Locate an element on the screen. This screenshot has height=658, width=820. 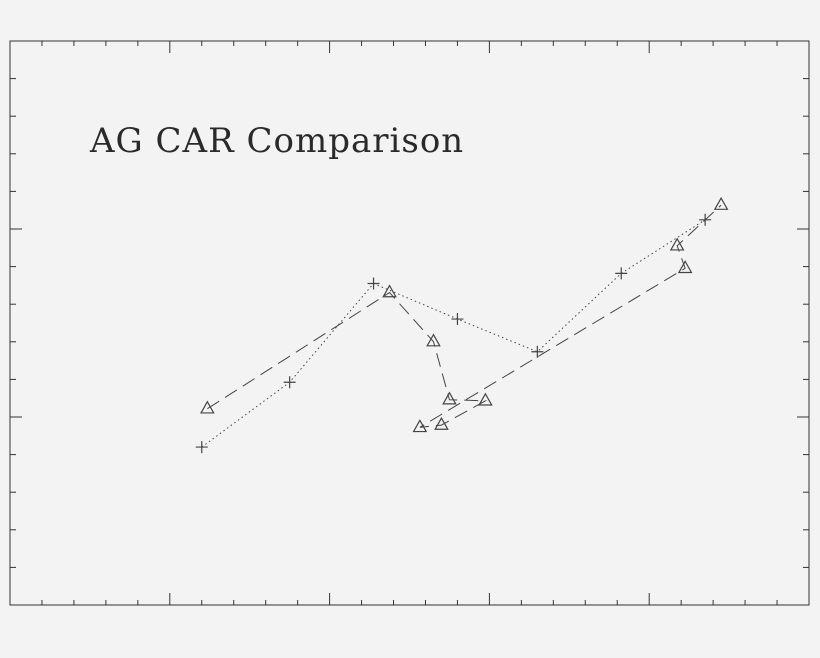
chart-title: AG CAR Comparison is located at coordinates (276, 141).